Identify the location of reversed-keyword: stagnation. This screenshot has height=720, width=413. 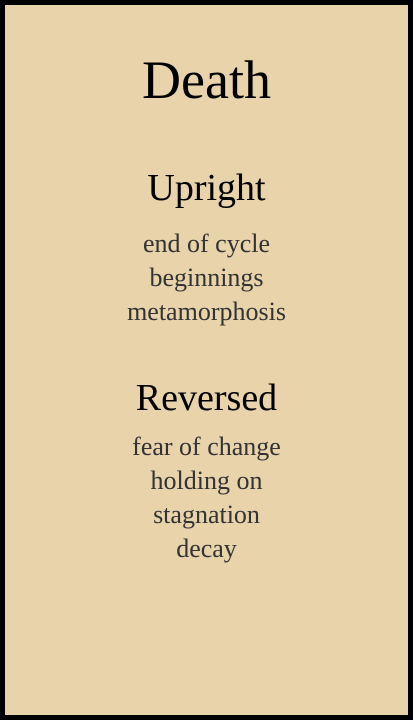
(206, 514).